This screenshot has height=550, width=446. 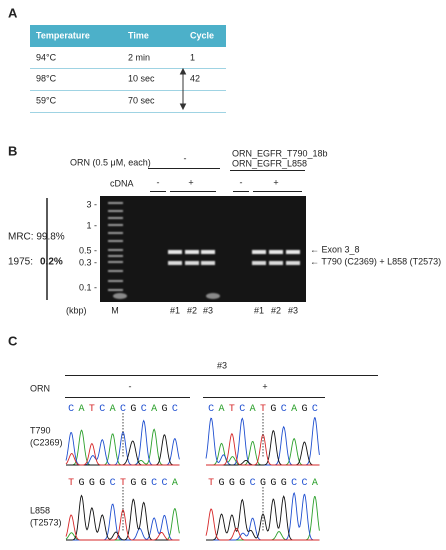 I want to click on marker-label: M, so click(x=115, y=310).